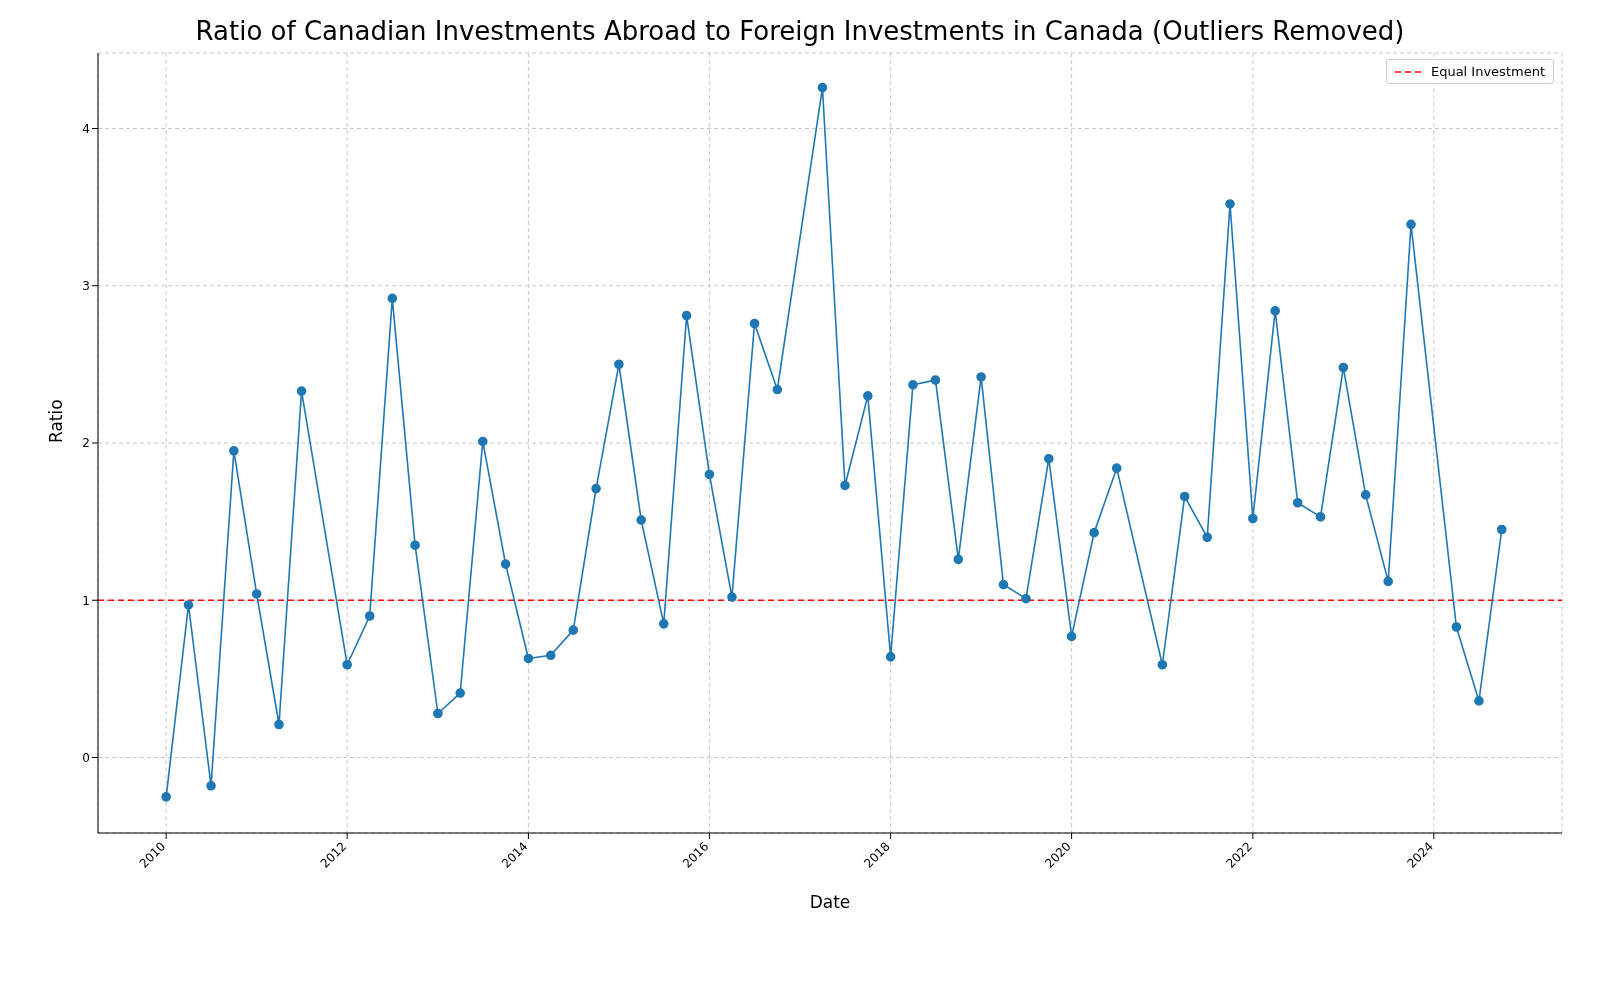  What do you see at coordinates (86, 128) in the screenshot?
I see `y-tick-label: 4` at bounding box center [86, 128].